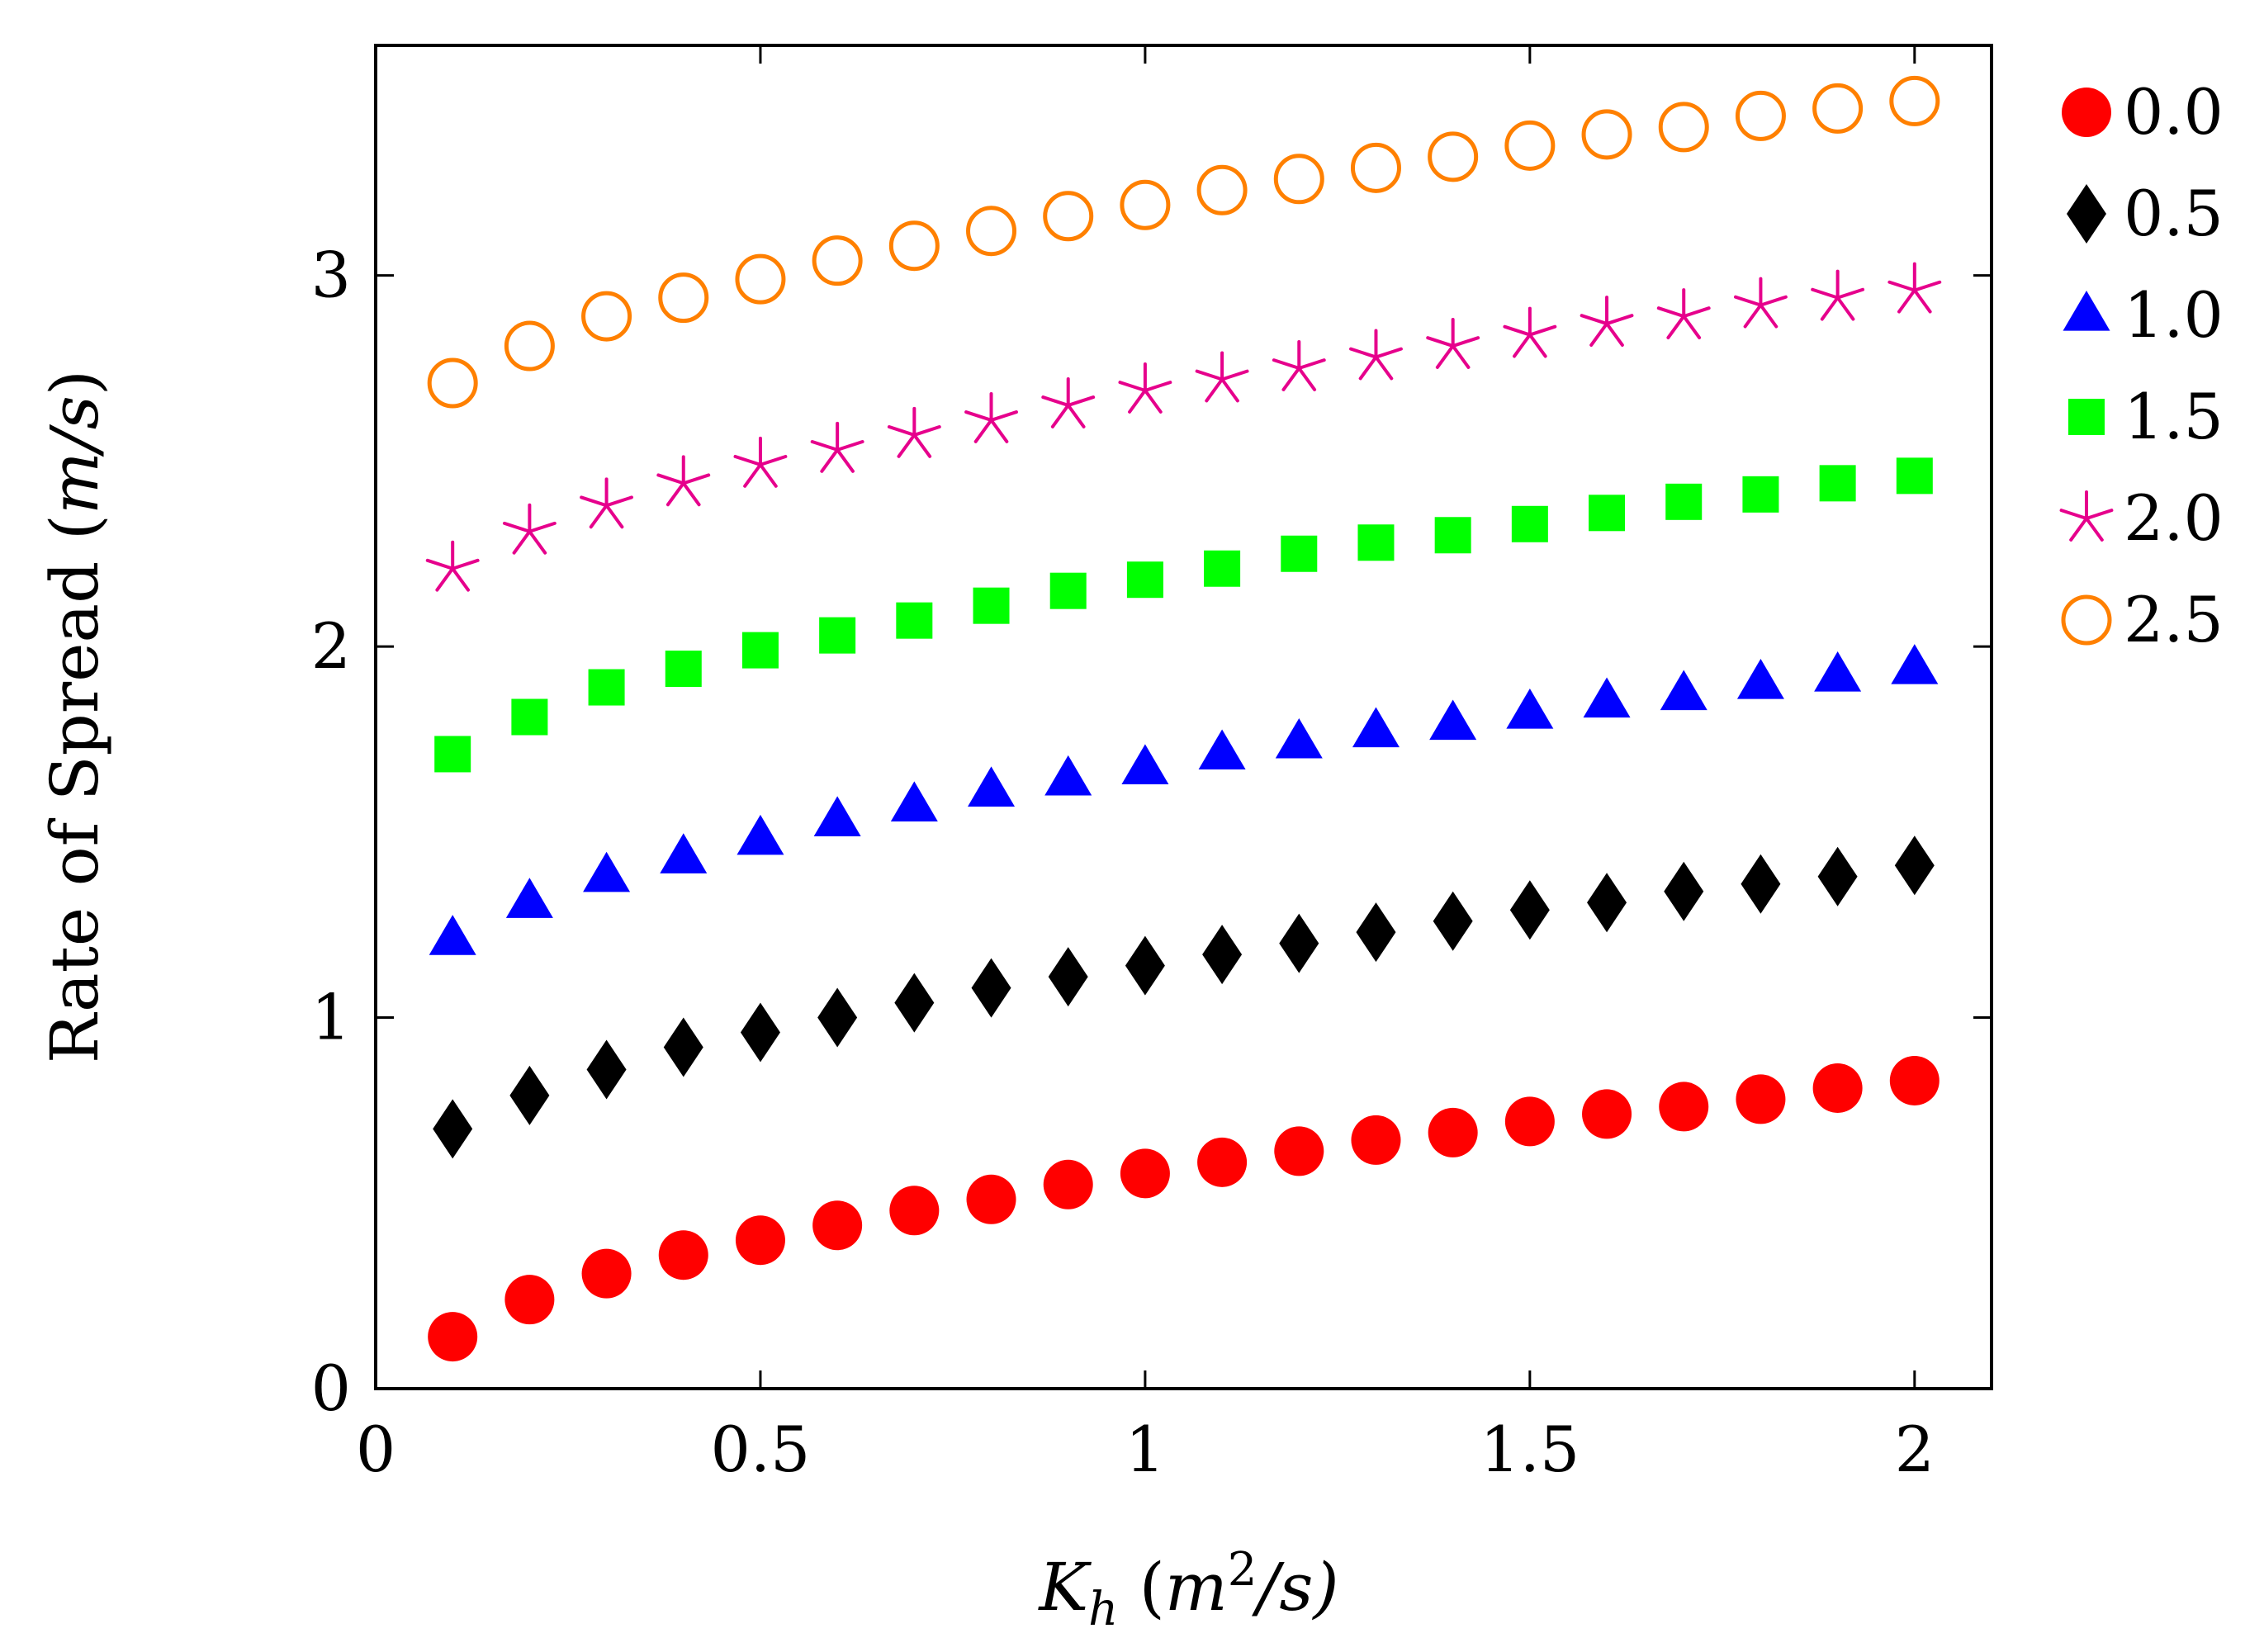  I want to click on legend-label: 1.0, so click(2174, 315).